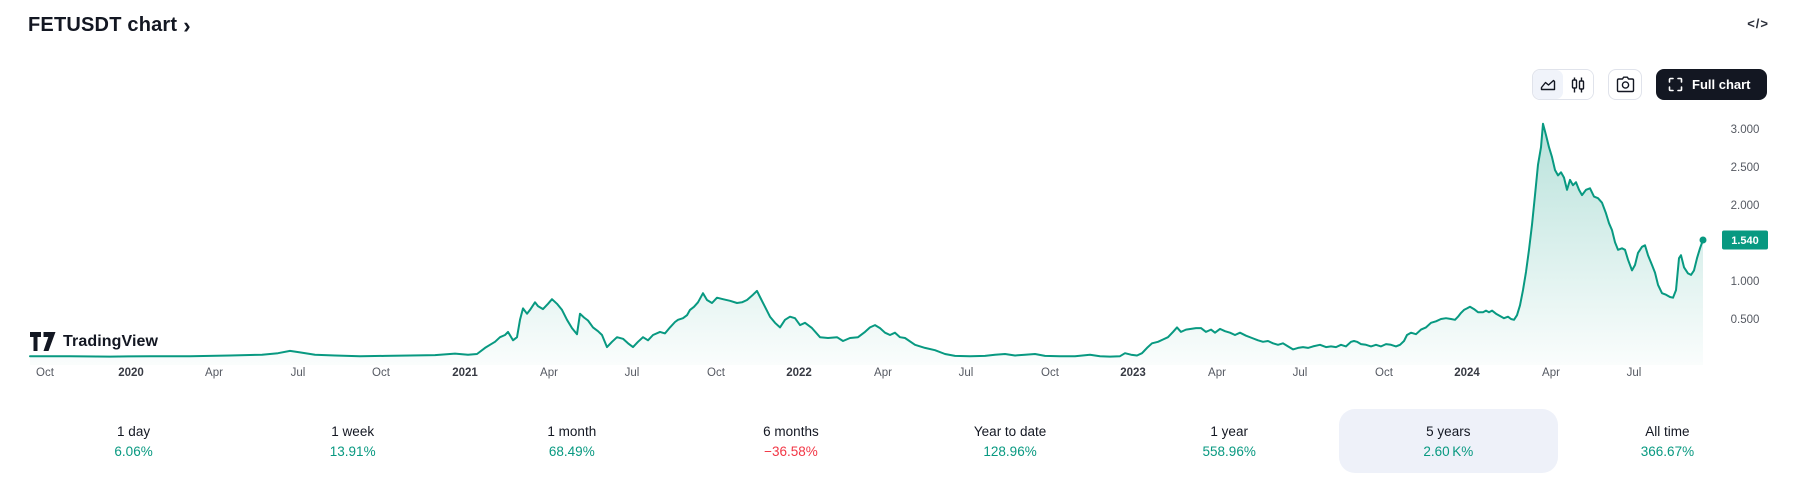 The image size is (1801, 496). What do you see at coordinates (103, 25) in the screenshot?
I see `page-title: FETUSDT chart` at bounding box center [103, 25].